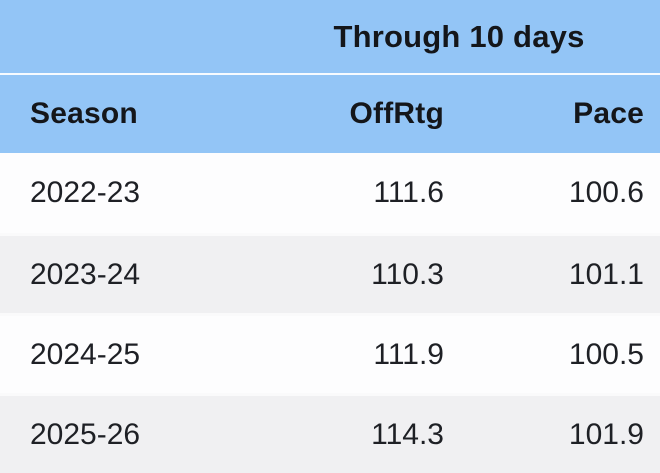  Describe the element at coordinates (408, 354) in the screenshot. I see `offrtg-cell: 111.9` at that location.